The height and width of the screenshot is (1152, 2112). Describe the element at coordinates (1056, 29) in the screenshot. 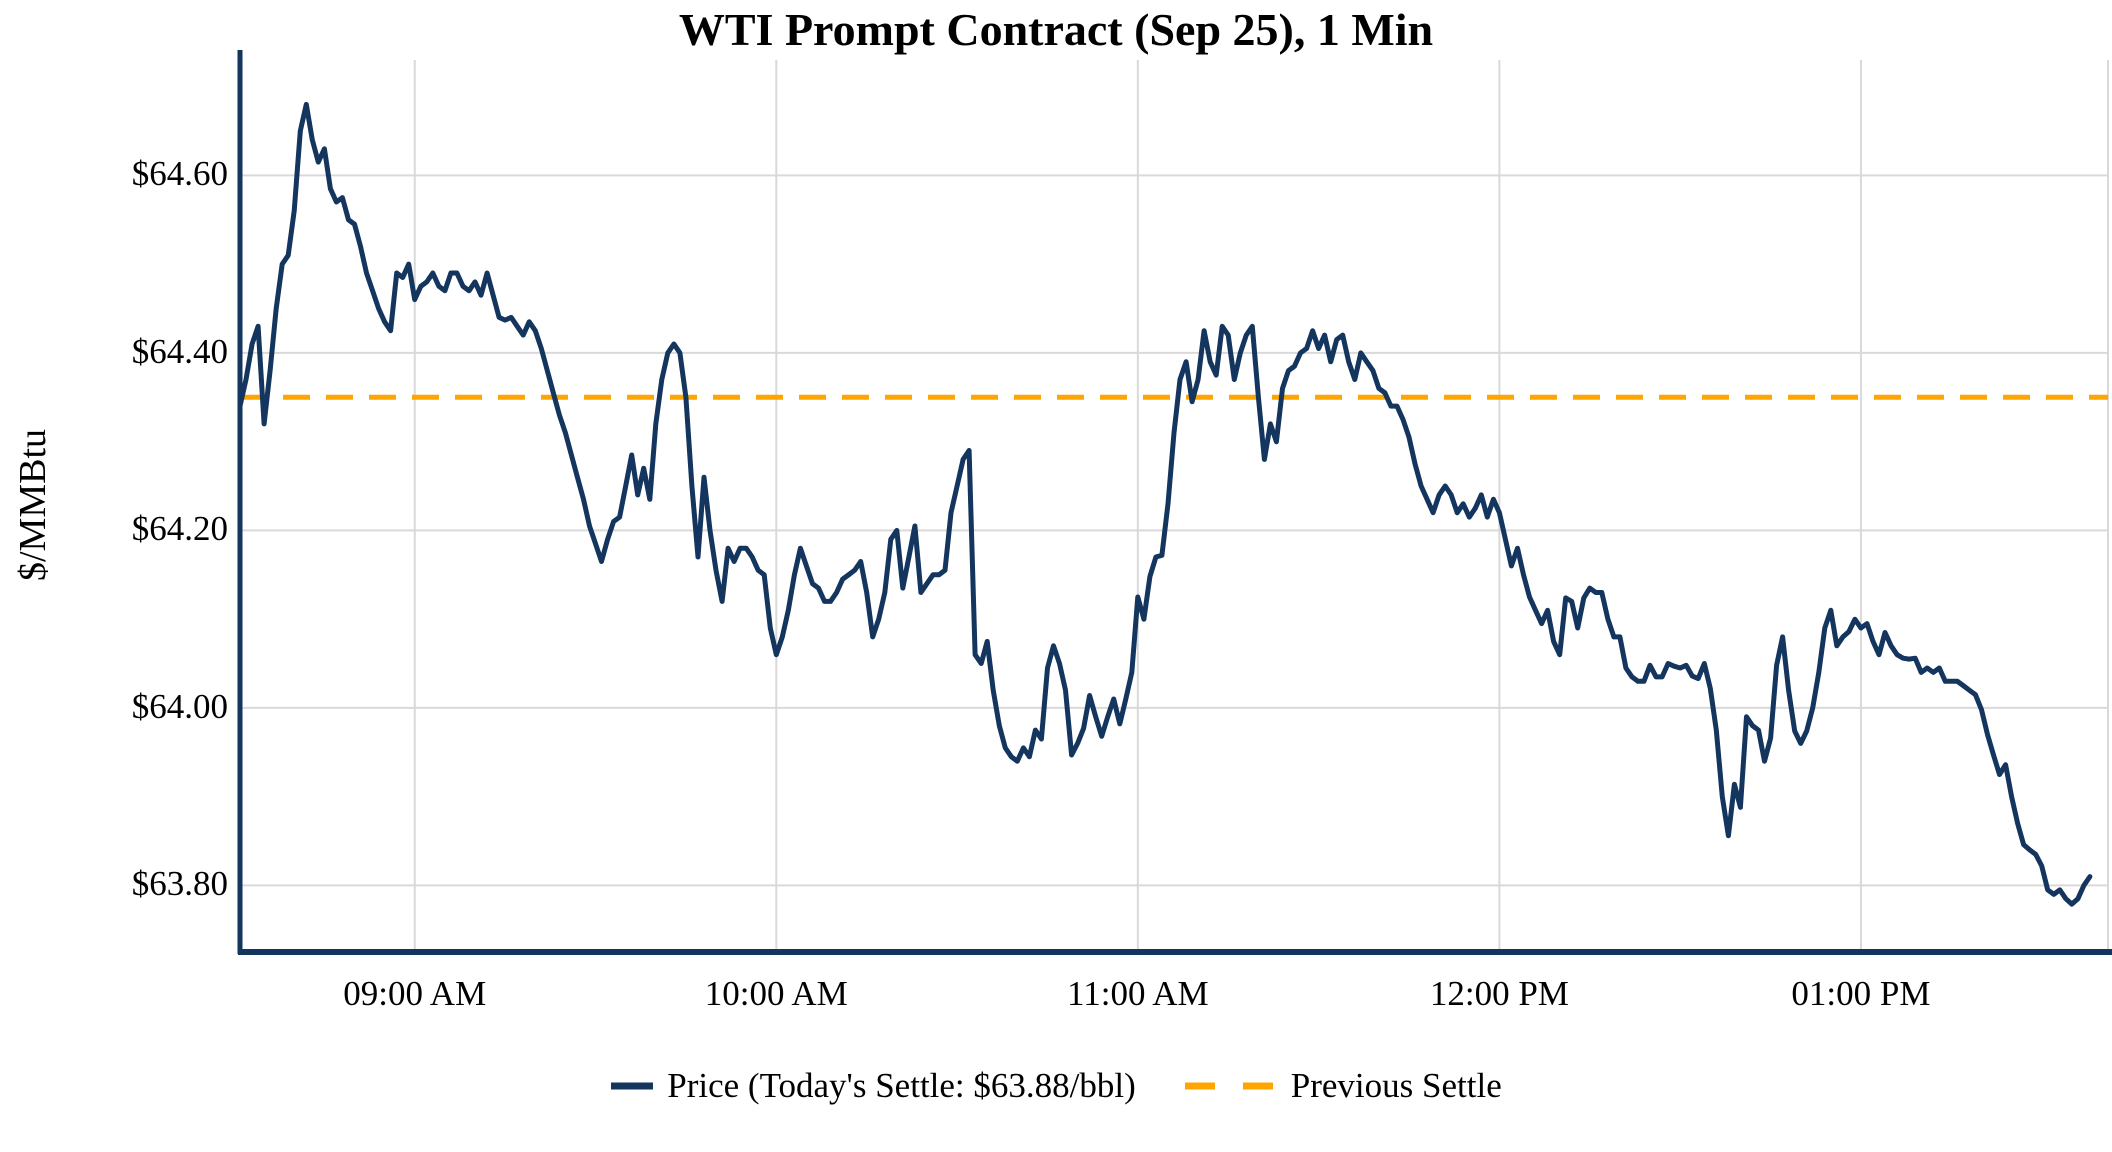

I see `chart-title: WTI Prompt Contract (Sep 25), 1 Min` at that location.